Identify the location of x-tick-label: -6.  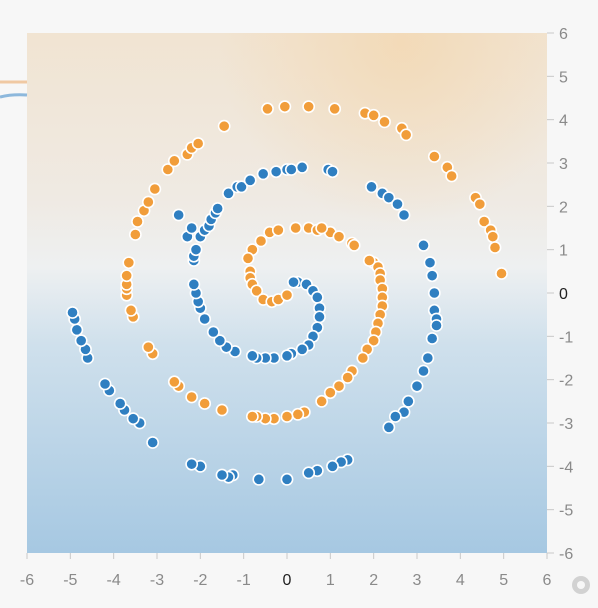
(27, 580).